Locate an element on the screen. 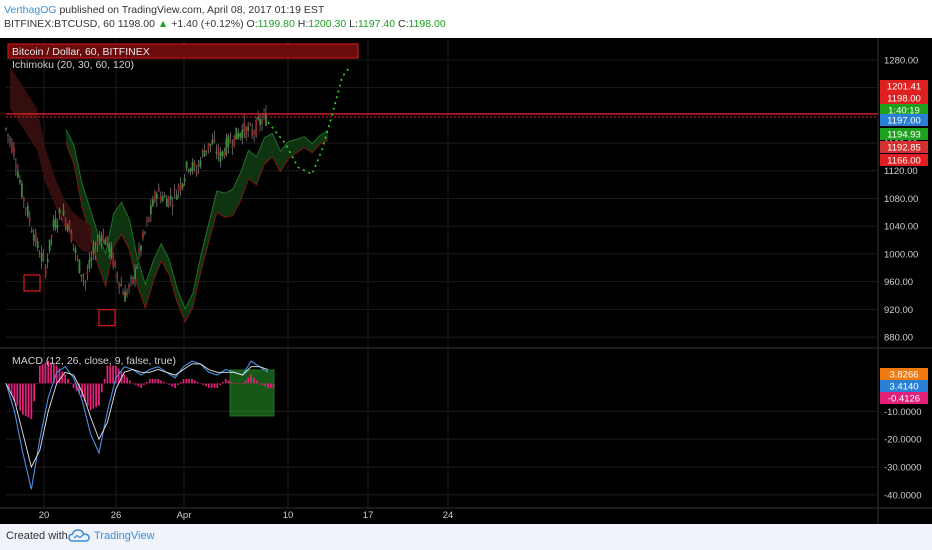  low-label: L: is located at coordinates (353, 24).